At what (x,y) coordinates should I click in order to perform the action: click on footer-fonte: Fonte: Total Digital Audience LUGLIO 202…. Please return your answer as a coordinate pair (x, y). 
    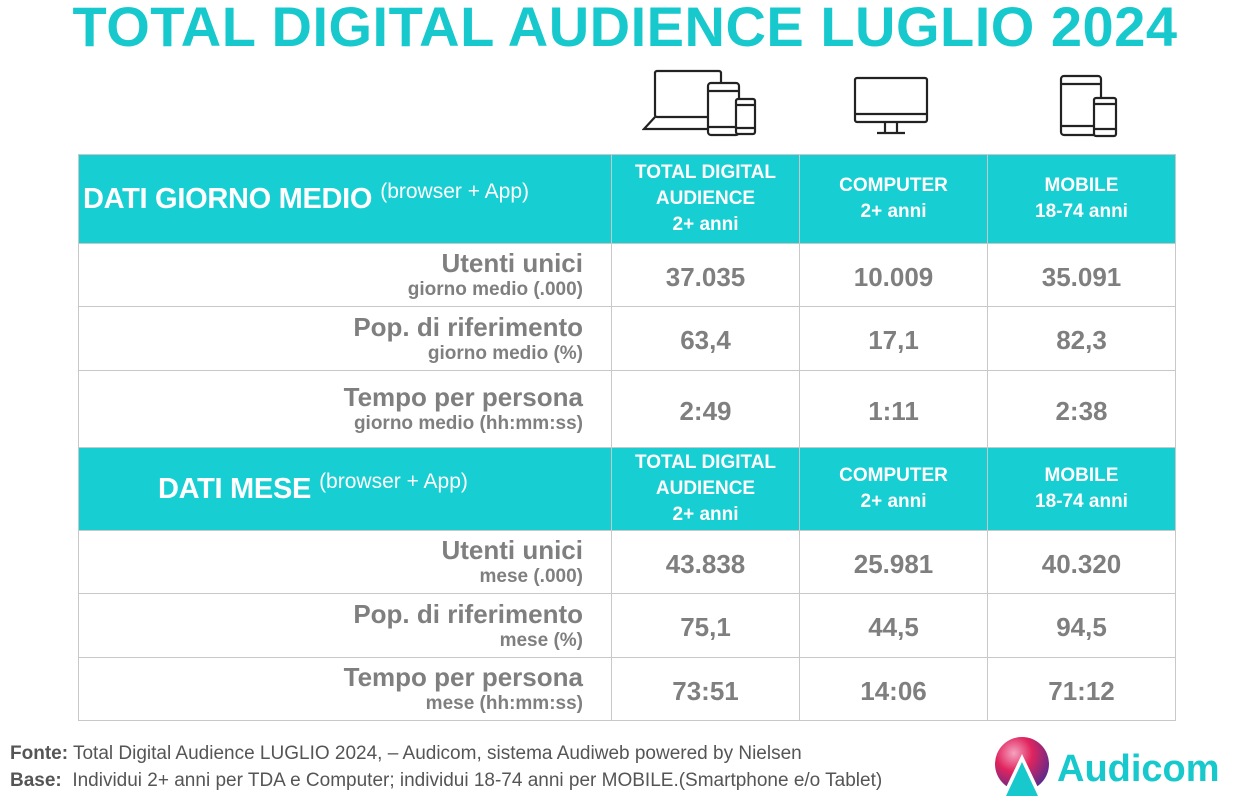
    Looking at the image, I should click on (406, 754).